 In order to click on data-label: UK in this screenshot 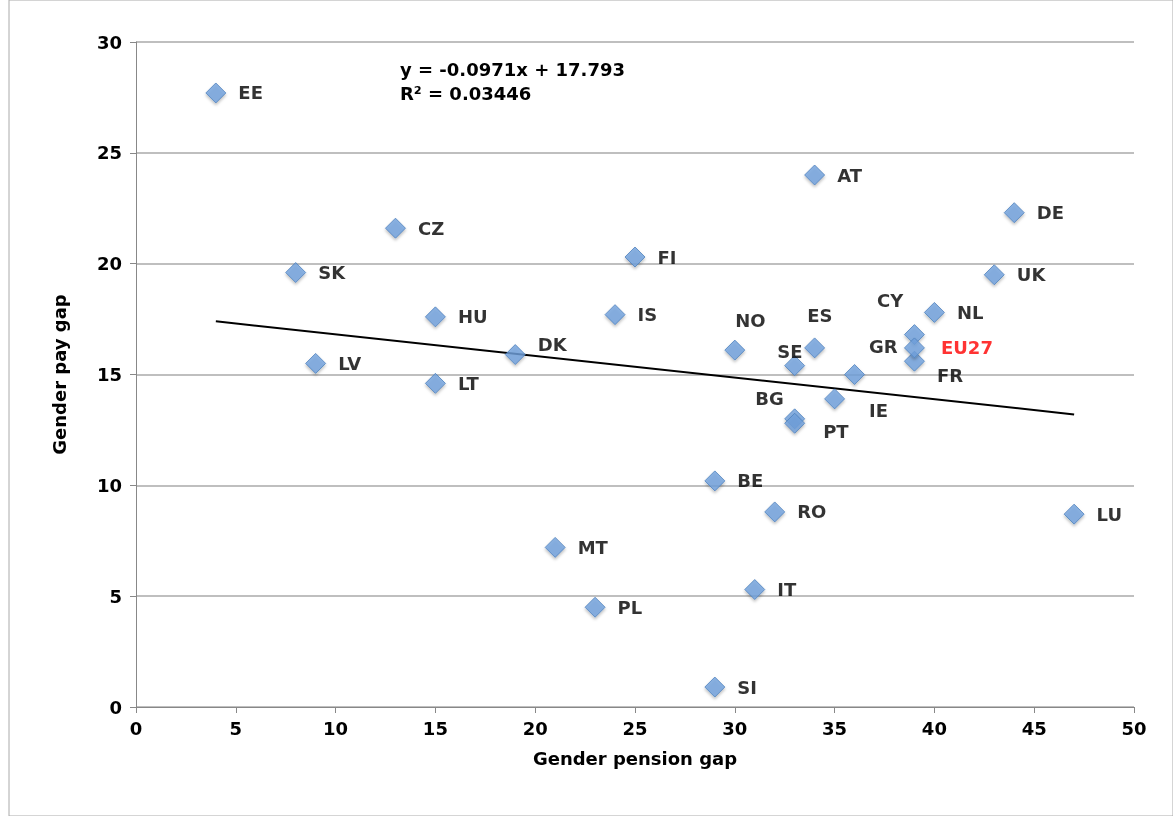, I will do `click(1031, 275)`.